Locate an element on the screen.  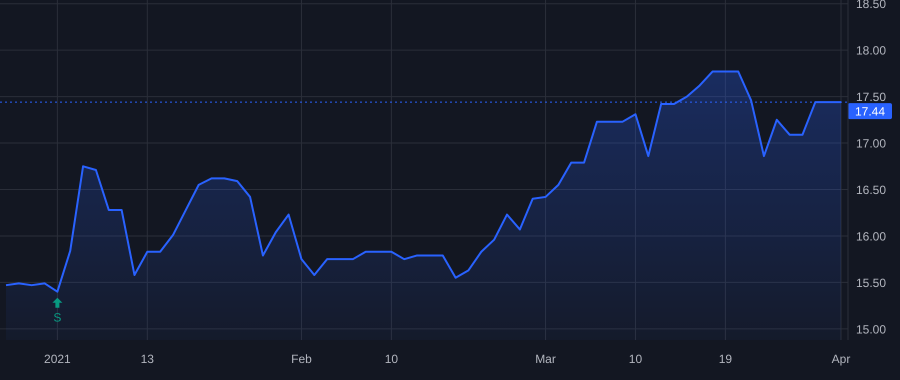
x-tick-label: Mar is located at coordinates (545, 359).